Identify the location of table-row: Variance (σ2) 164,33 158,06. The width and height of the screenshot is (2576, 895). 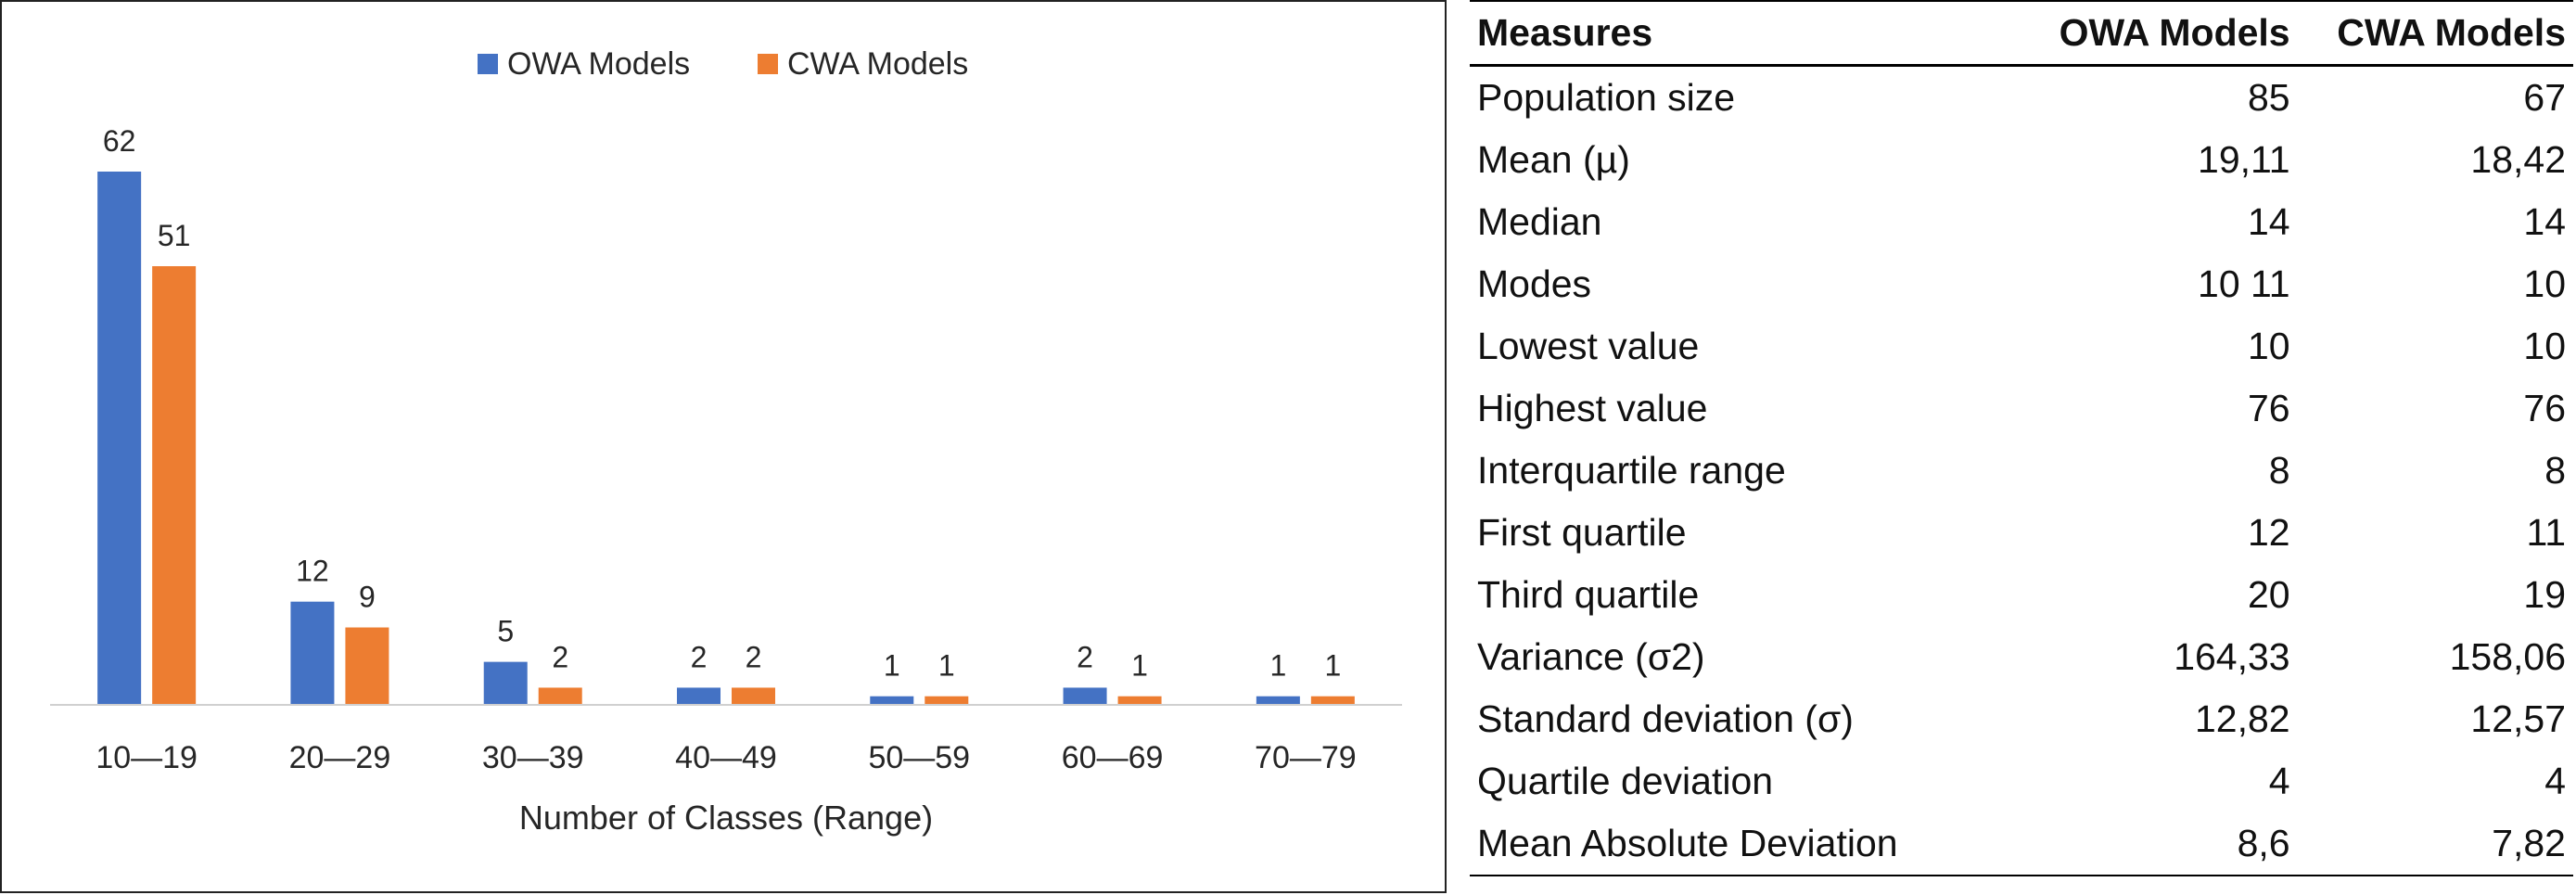
(2021, 657).